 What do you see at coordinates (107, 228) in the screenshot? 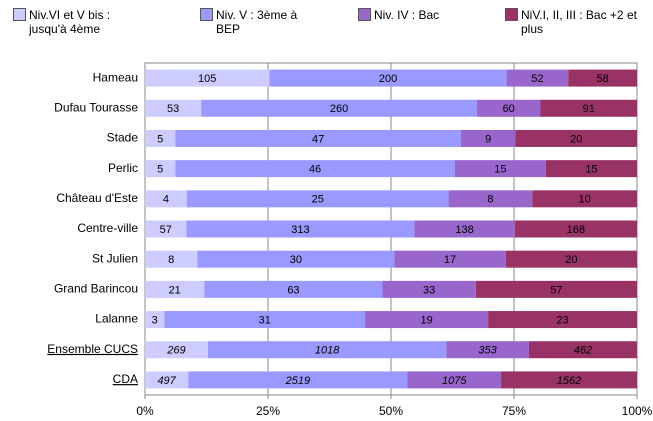
I see `category-label: Centre-ville` at bounding box center [107, 228].